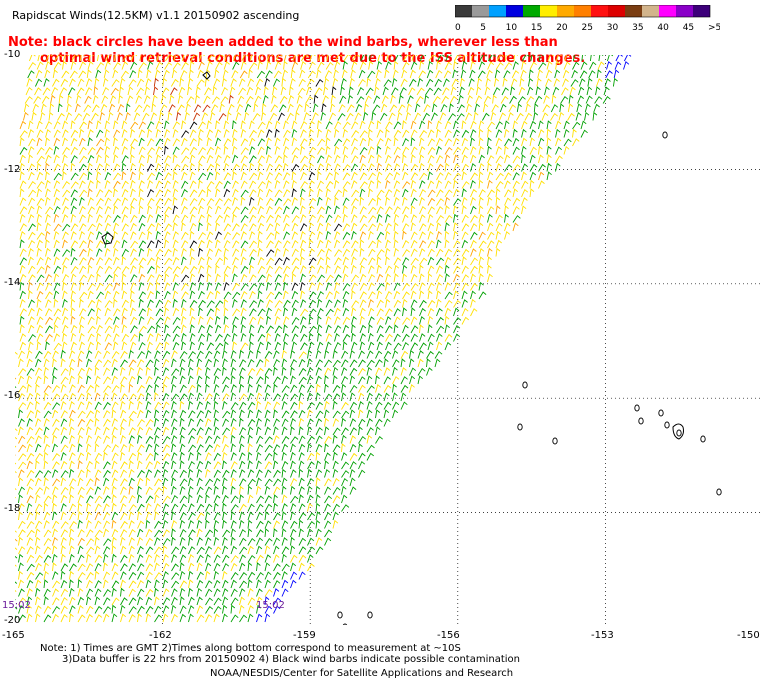 This screenshot has width=760, height=688. What do you see at coordinates (16, 605) in the screenshot?
I see `time-label-left: 15:02` at bounding box center [16, 605].